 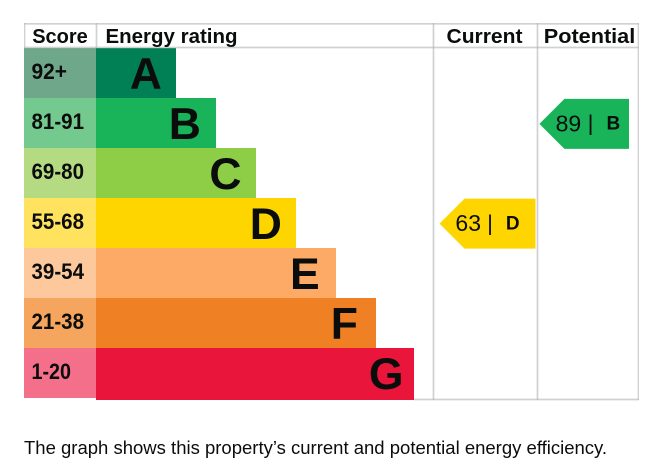 I want to click on svg-text: 69-80, so click(x=58, y=171).